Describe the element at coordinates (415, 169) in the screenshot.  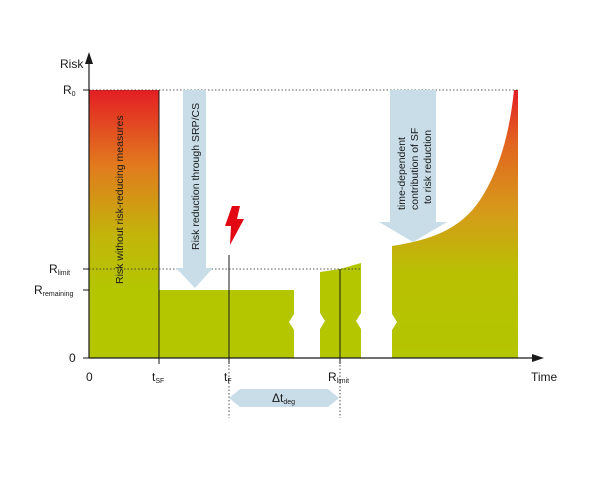
I see `sf-label-line2: contribution of SF` at that location.